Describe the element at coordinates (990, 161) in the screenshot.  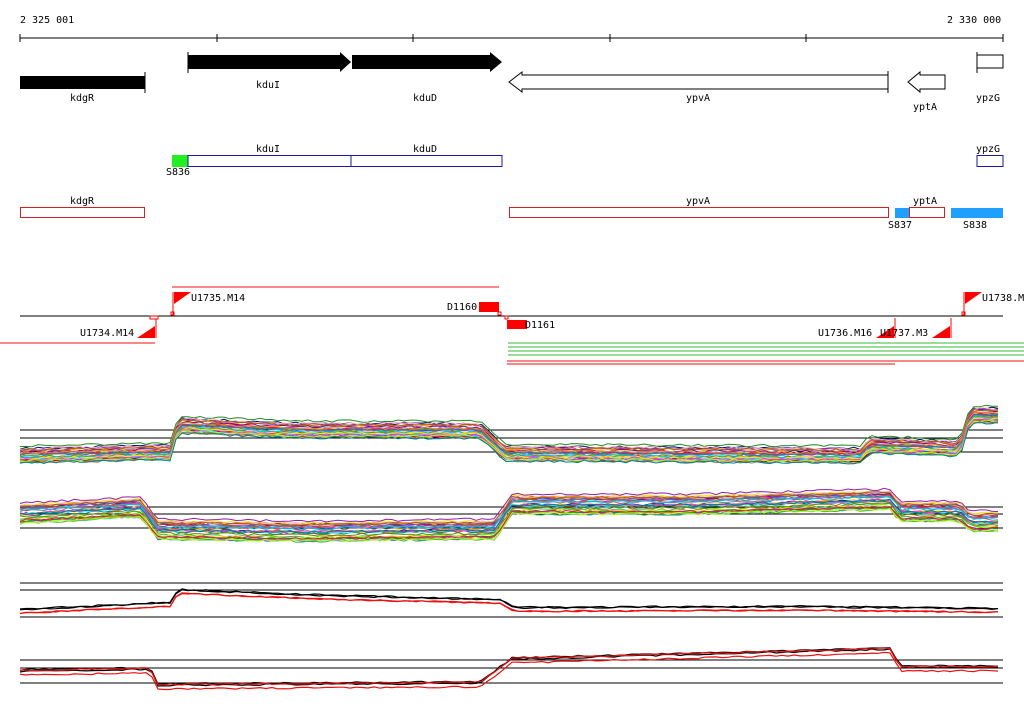
I see `operon-ypzG-box` at that location.